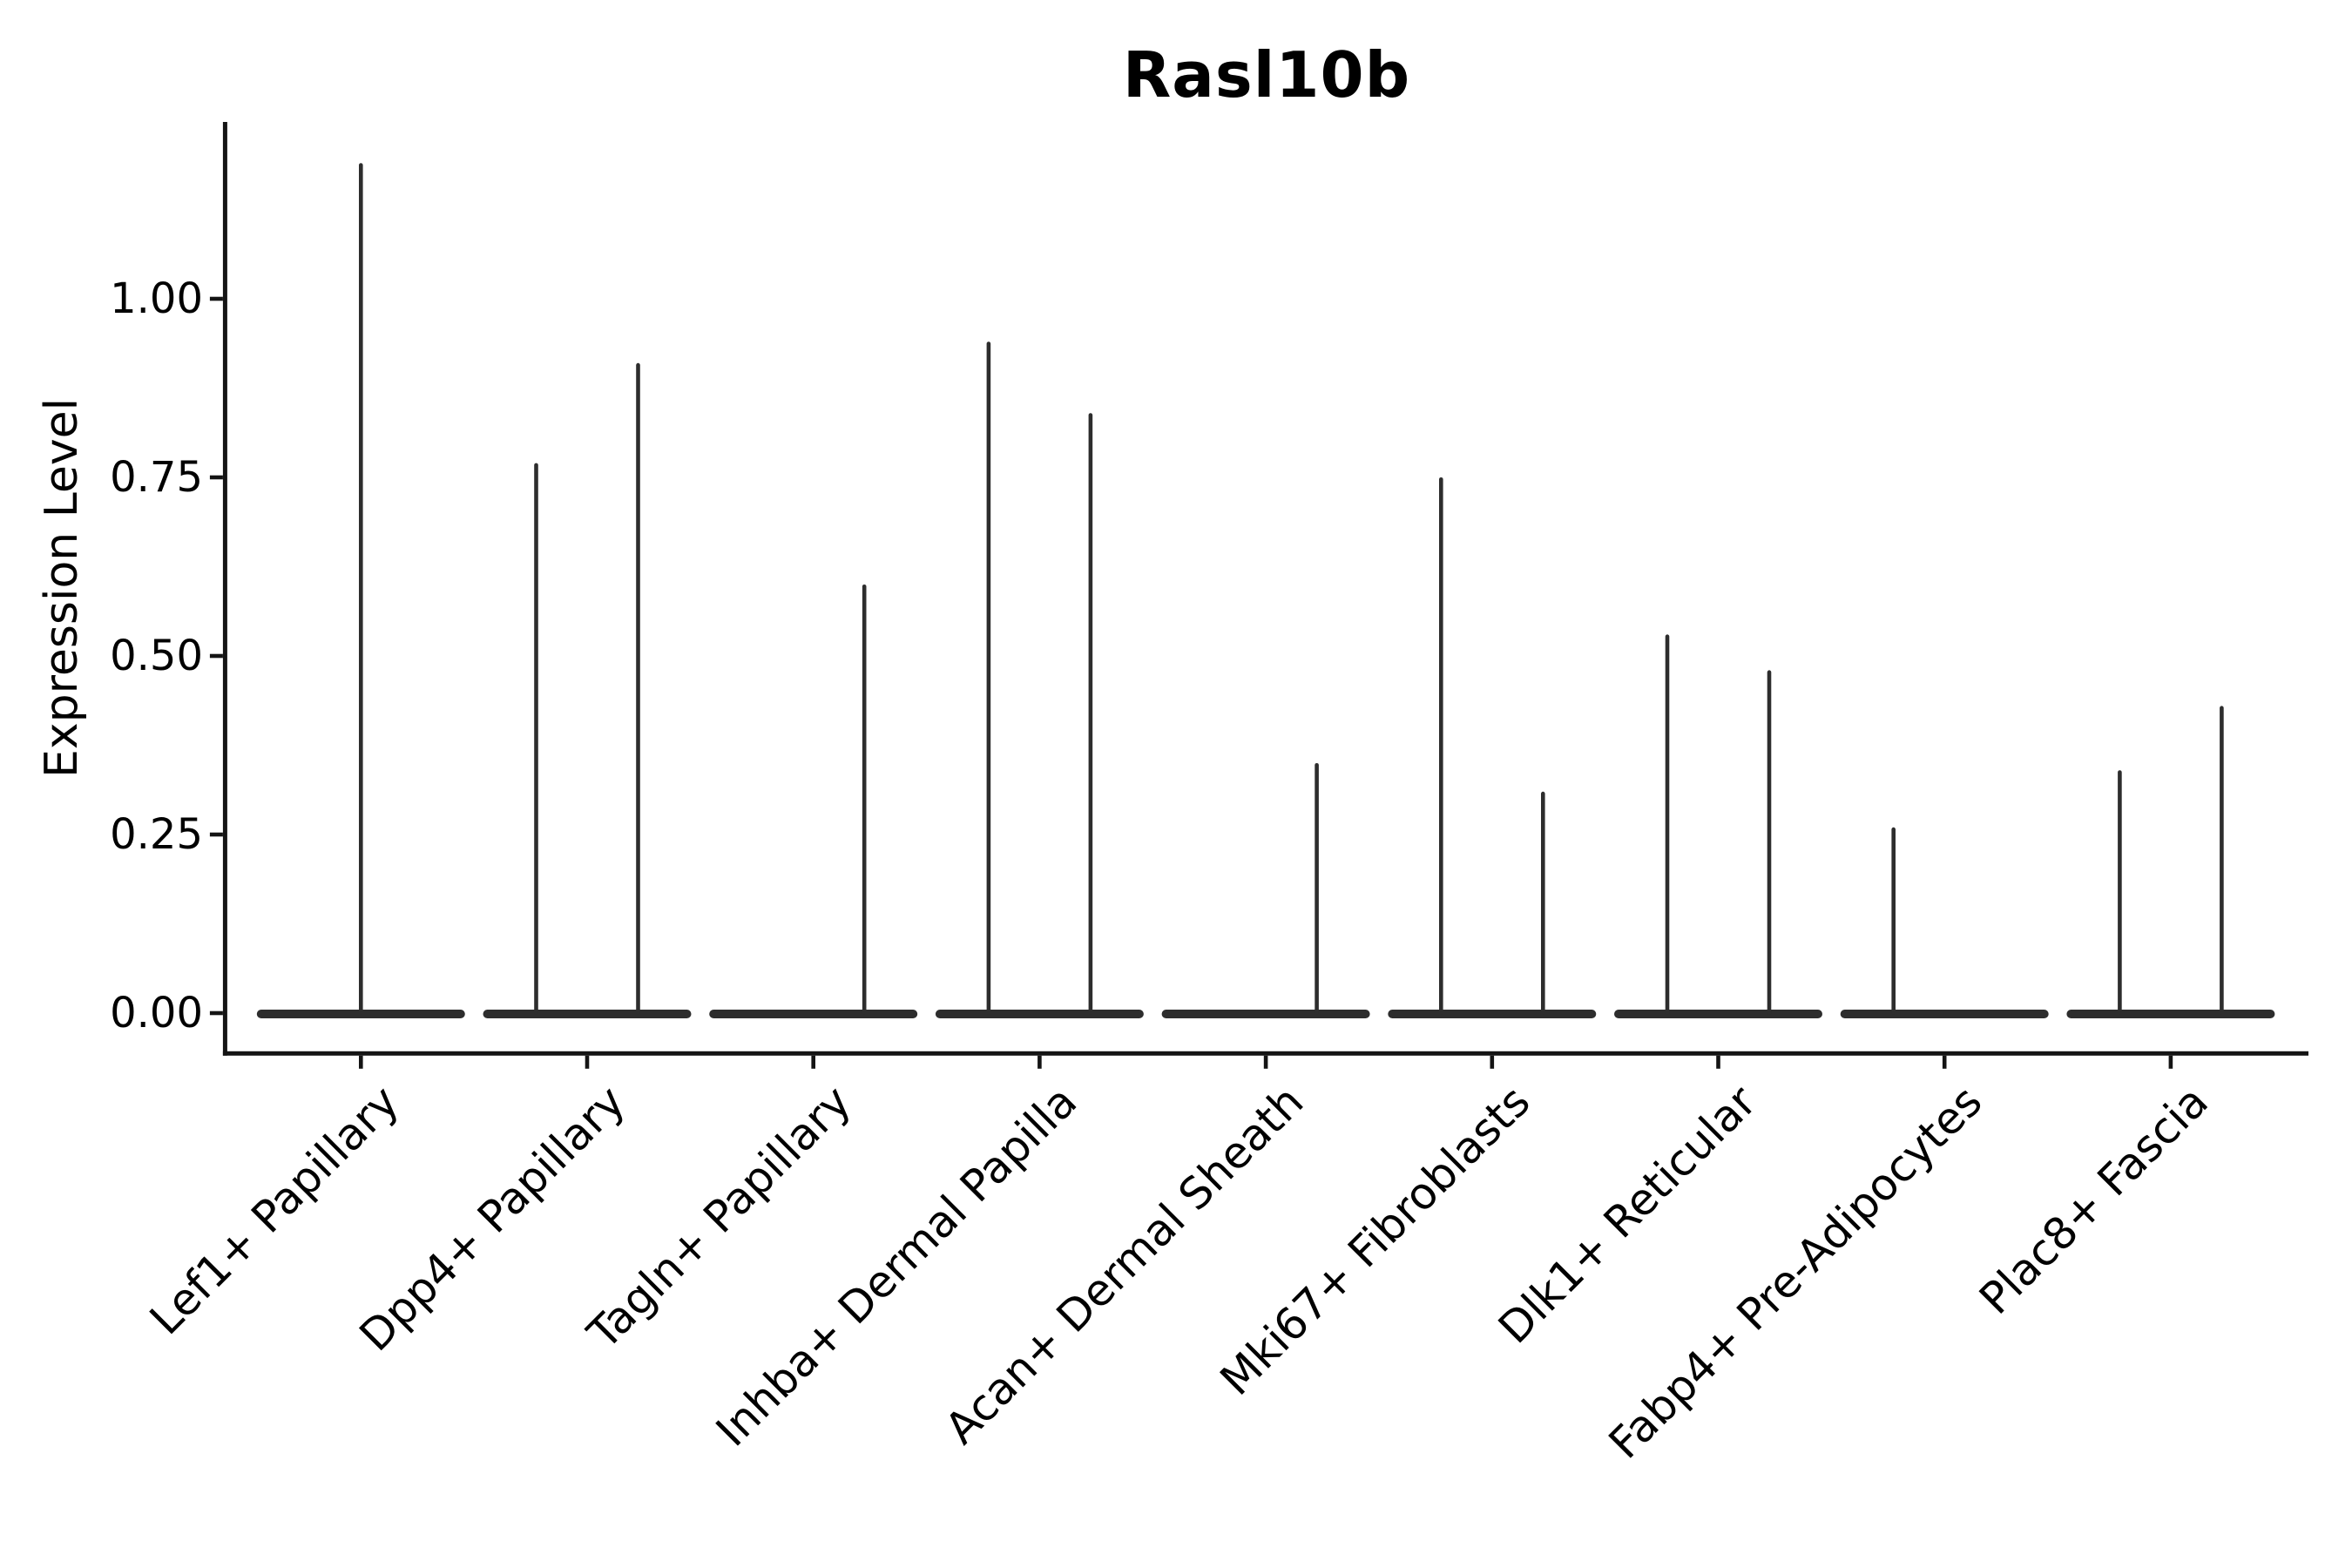 The height and width of the screenshot is (1568, 2352). I want to click on y-tick-label: 0.00, so click(156, 1013).